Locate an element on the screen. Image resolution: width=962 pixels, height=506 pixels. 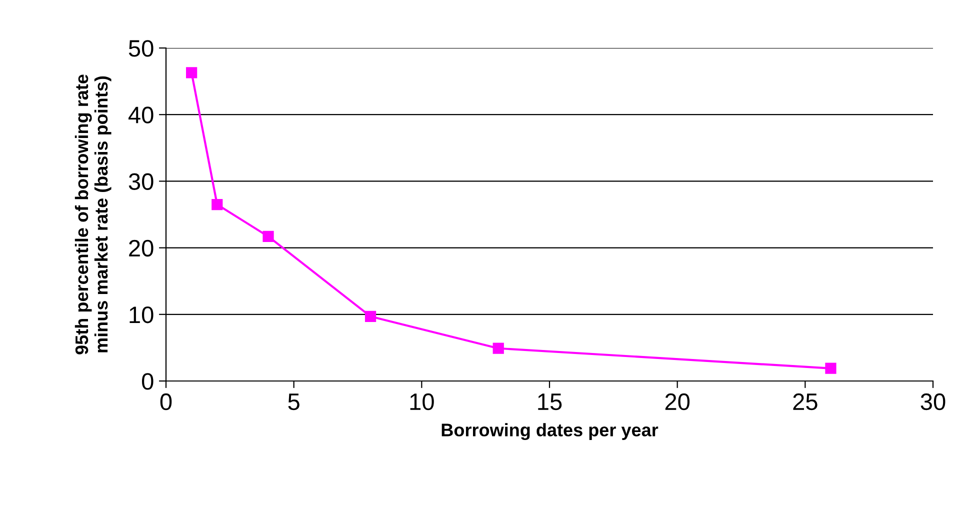
y-tick-label: 40 is located at coordinates (141, 115).